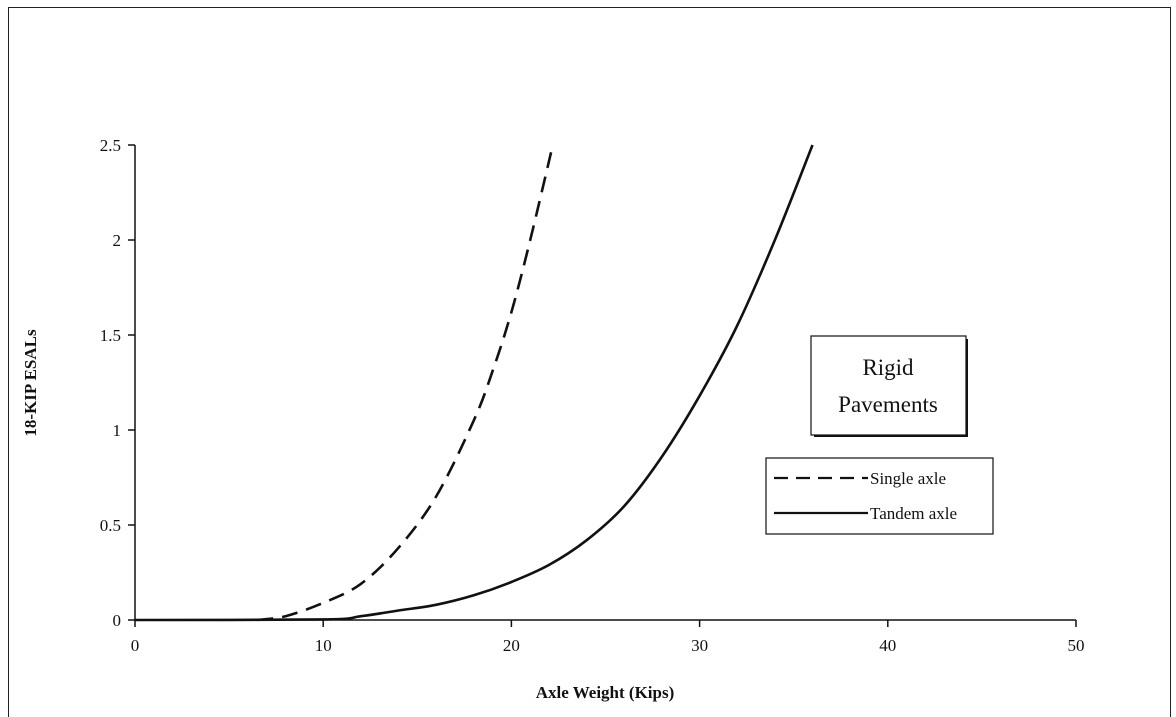  I want to click on x-tick-label: 10, so click(323, 645).